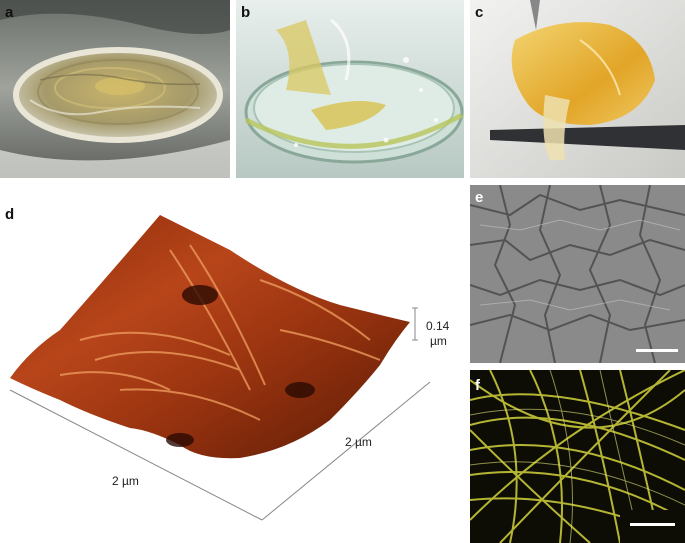 The height and width of the screenshot is (543, 685). What do you see at coordinates (438, 341) in the screenshot?
I see `afm-z-scale-unit: µm` at bounding box center [438, 341].